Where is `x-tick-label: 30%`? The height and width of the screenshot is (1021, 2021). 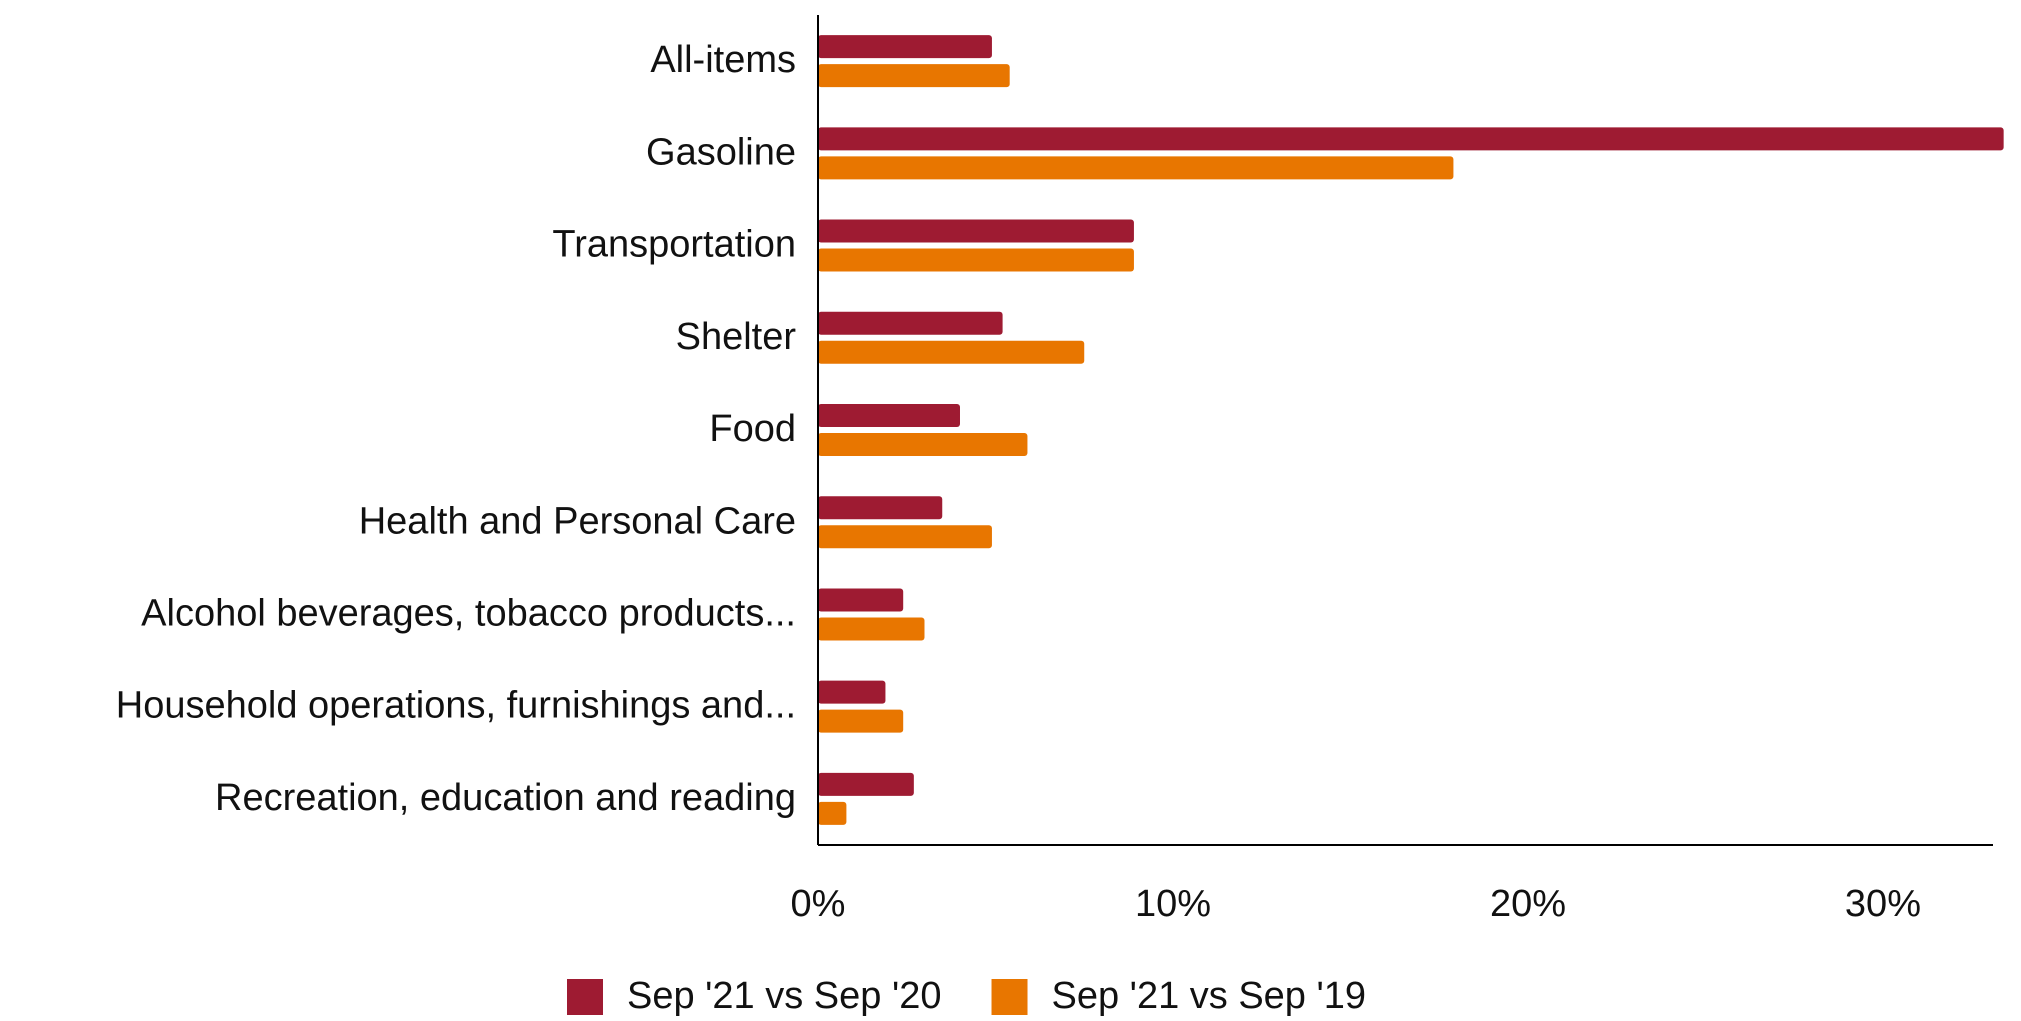
x-tick-label: 30% is located at coordinates (1883, 904).